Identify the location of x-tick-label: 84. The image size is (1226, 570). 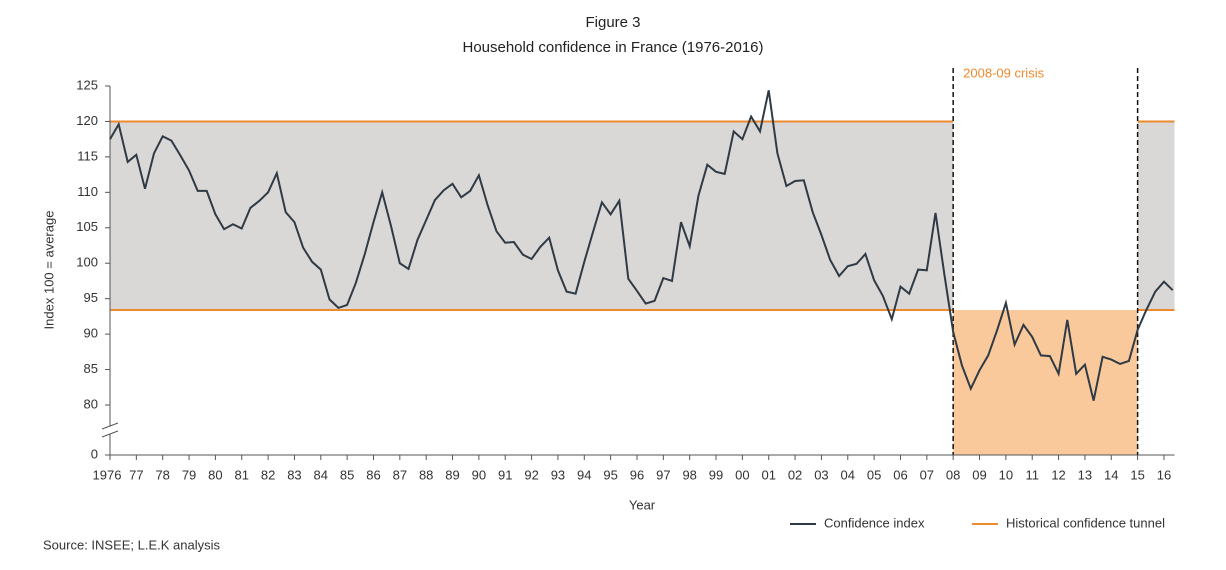
(321, 474).